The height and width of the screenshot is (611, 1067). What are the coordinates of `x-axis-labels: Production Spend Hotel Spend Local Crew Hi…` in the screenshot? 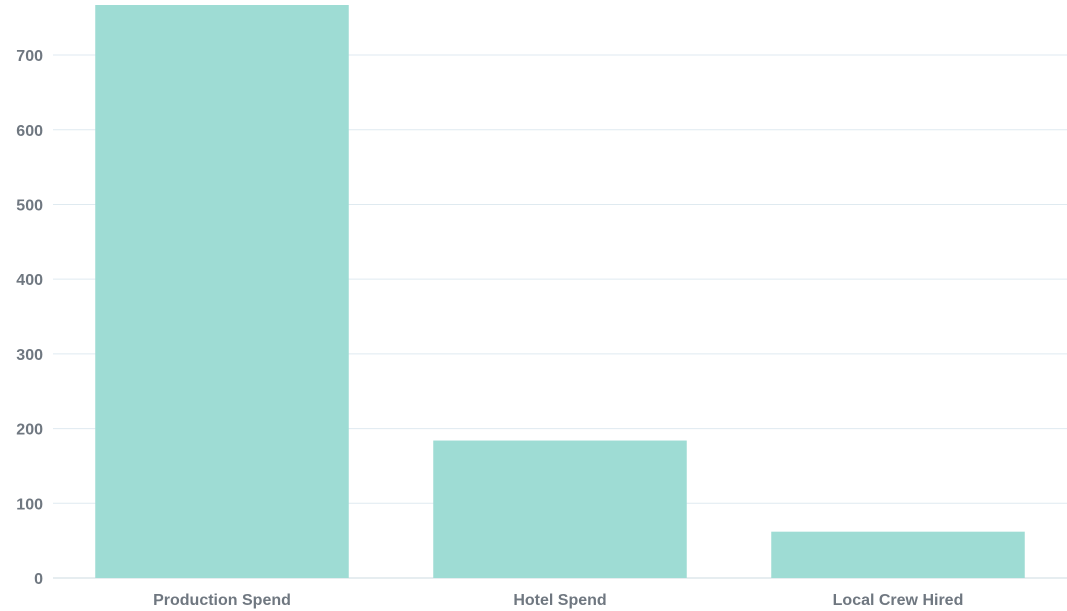 It's located at (558, 600).